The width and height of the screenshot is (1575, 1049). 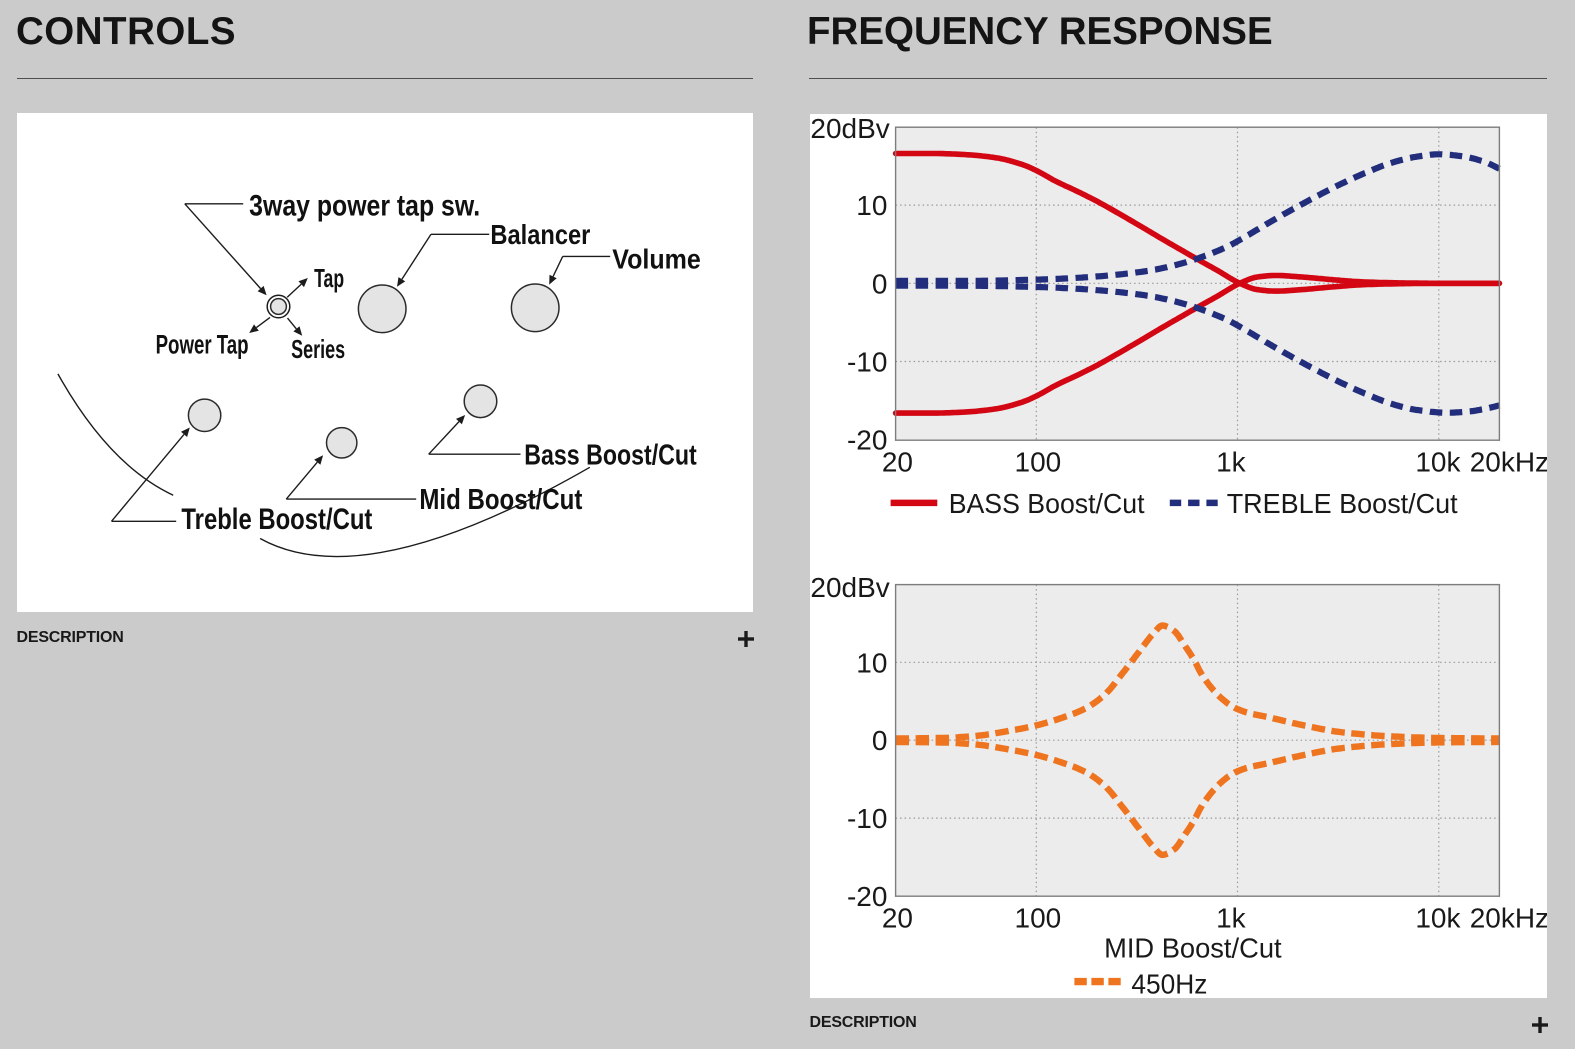 What do you see at coordinates (500, 500) in the screenshot?
I see `svg-text: Mid Boost/Cut` at bounding box center [500, 500].